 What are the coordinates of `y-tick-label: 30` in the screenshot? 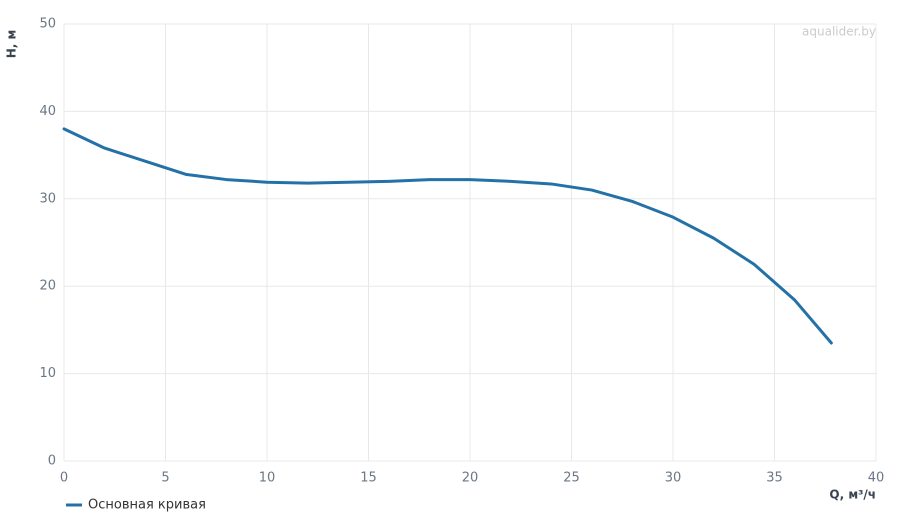 It's located at (47, 198).